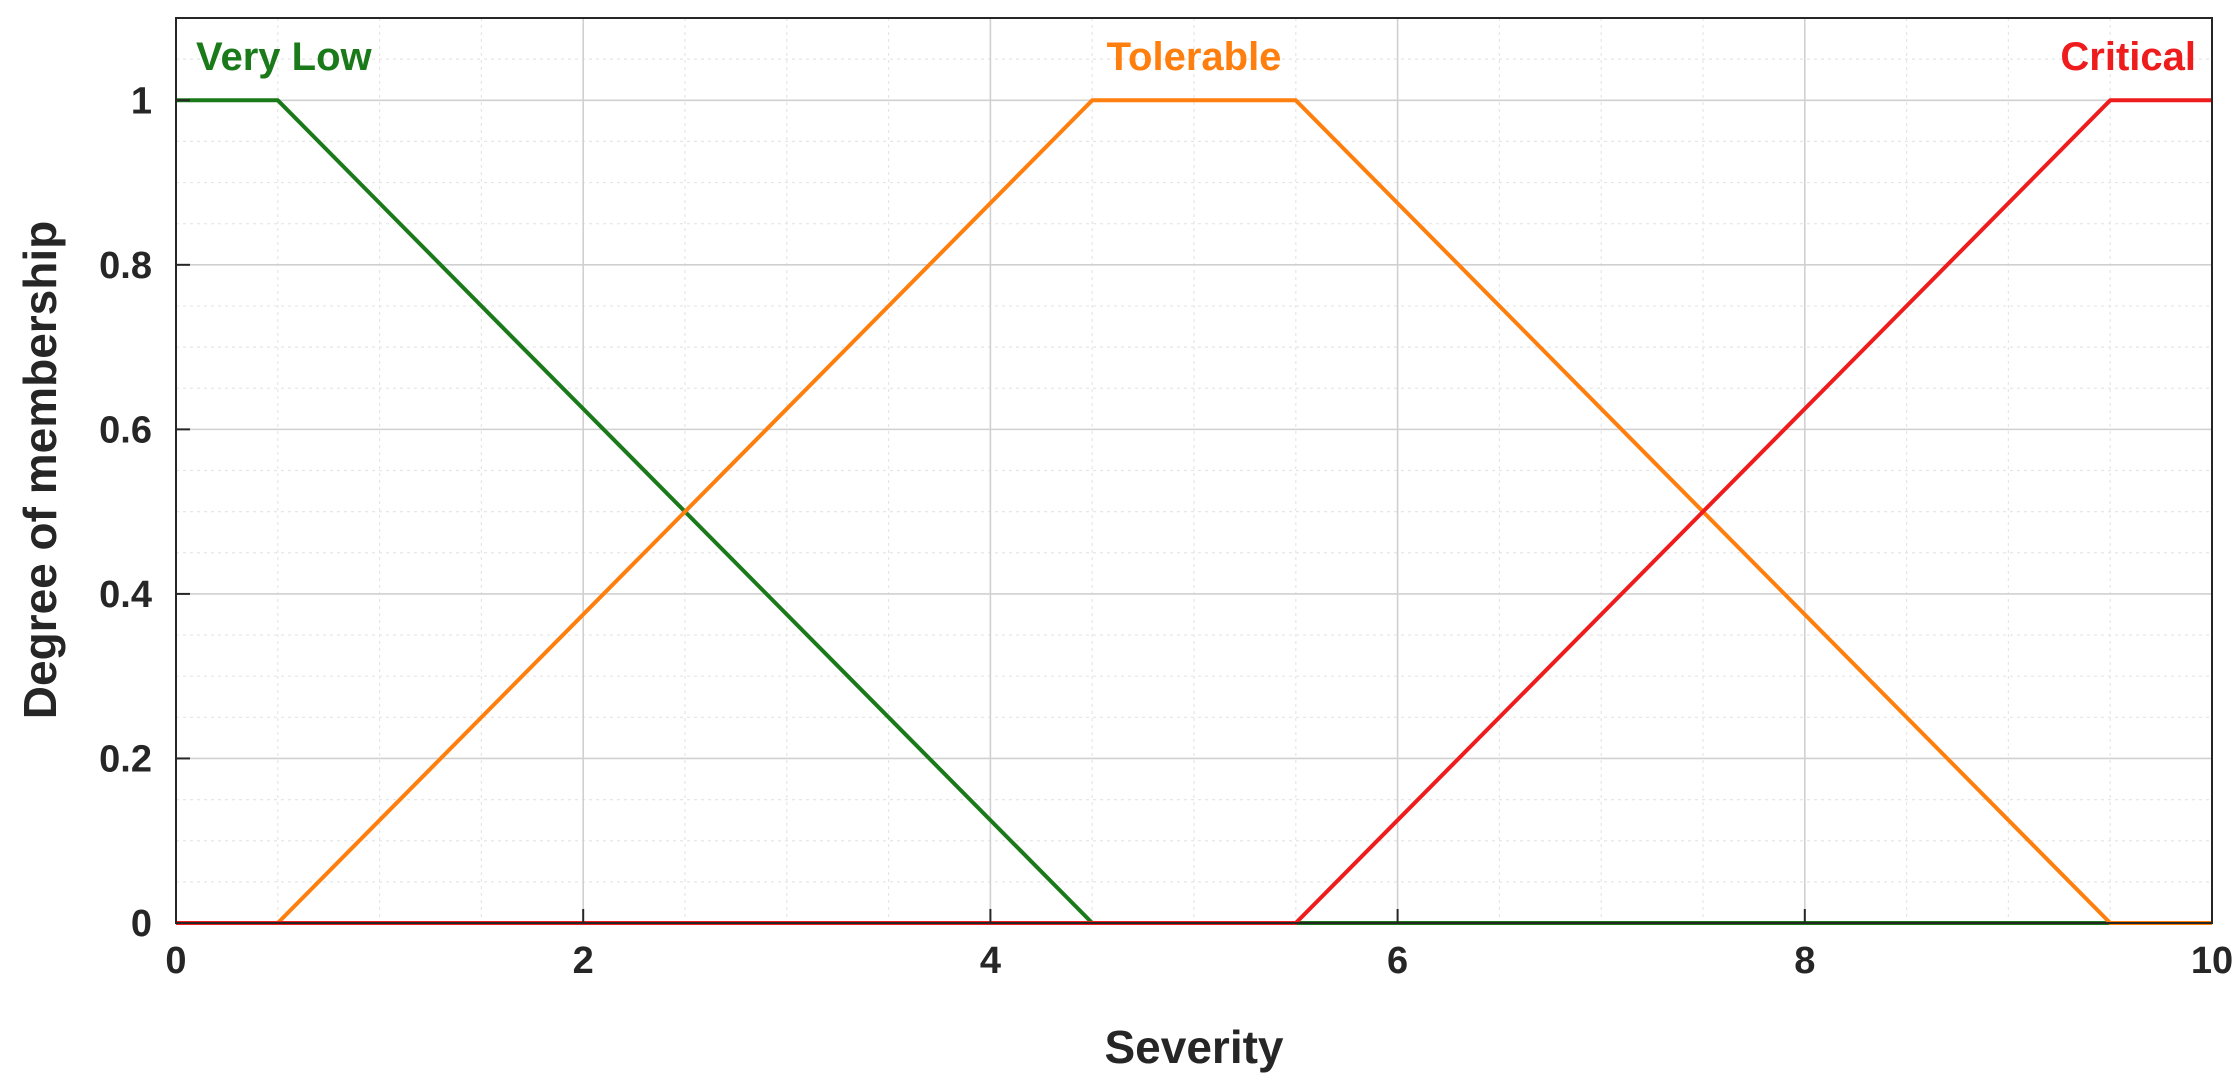  I want to click on y-tick-label: 0.8, so click(125, 266).